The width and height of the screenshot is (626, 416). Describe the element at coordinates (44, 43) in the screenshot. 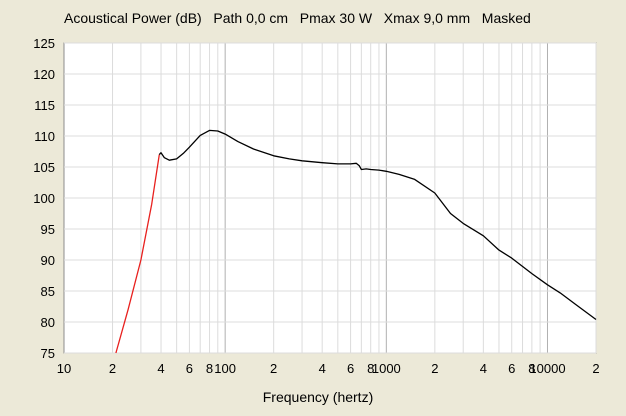

I see `y-tick-label: 125` at that location.